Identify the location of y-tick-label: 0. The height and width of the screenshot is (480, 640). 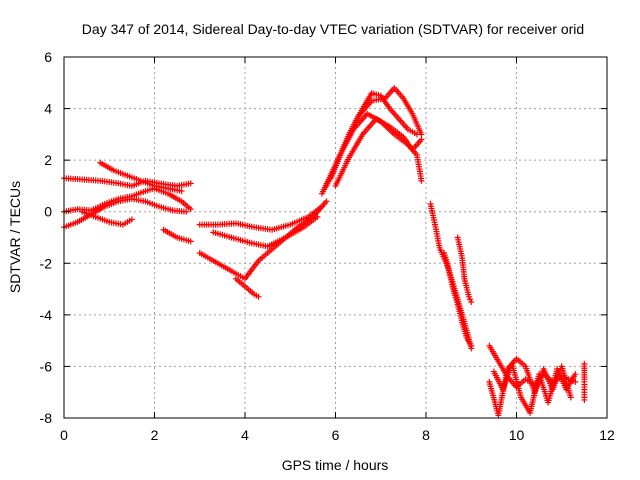
(48, 212).